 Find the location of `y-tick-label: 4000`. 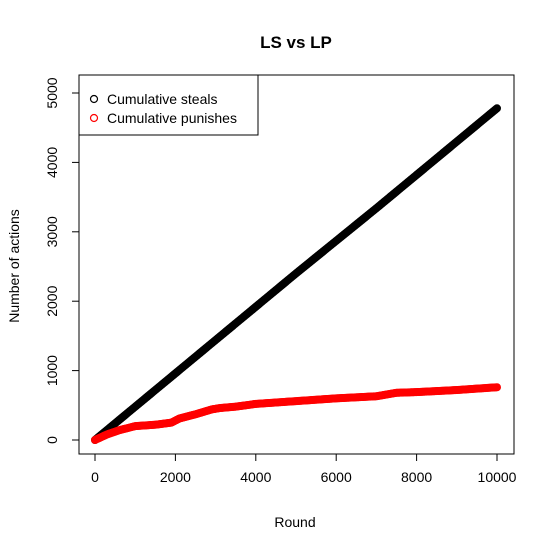

y-tick-label: 4000 is located at coordinates (52, 162).